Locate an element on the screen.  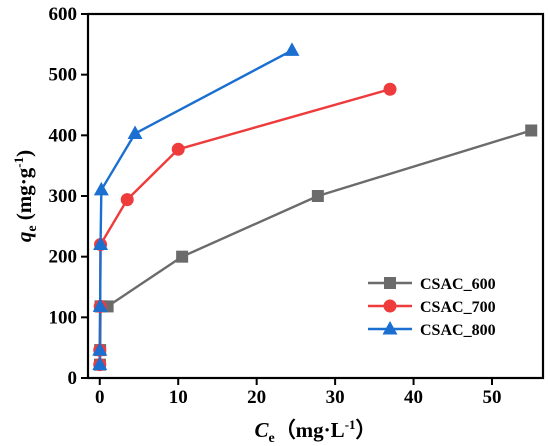
y-tick-label: 100 is located at coordinates (63, 317).